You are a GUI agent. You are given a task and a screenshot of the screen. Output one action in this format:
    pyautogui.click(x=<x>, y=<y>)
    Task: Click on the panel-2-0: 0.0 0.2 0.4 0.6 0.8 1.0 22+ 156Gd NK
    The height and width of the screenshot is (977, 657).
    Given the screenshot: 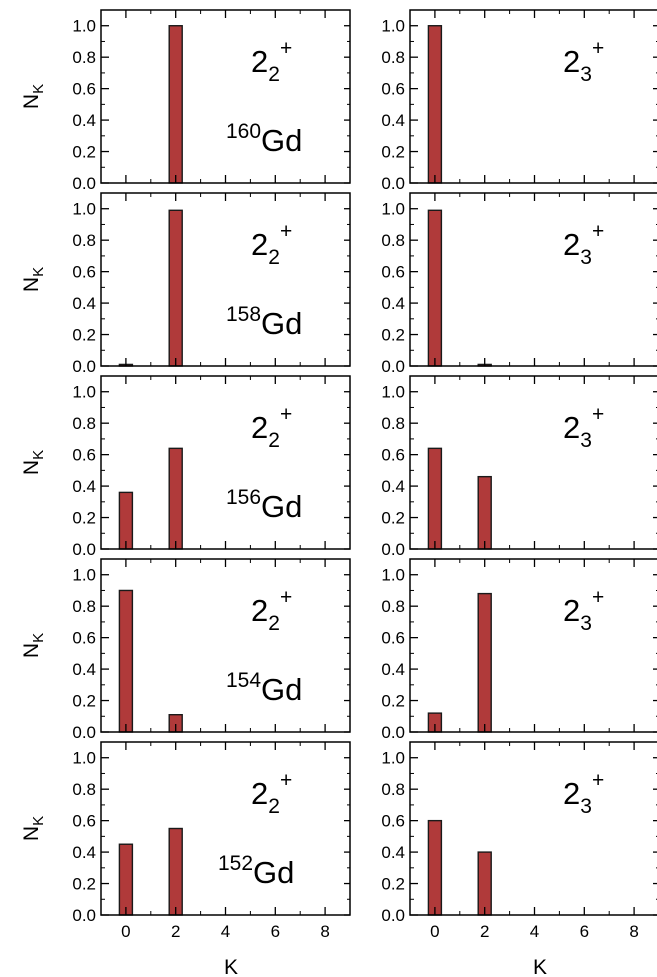 What is the action you would take?
    pyautogui.click(x=185, y=467)
    